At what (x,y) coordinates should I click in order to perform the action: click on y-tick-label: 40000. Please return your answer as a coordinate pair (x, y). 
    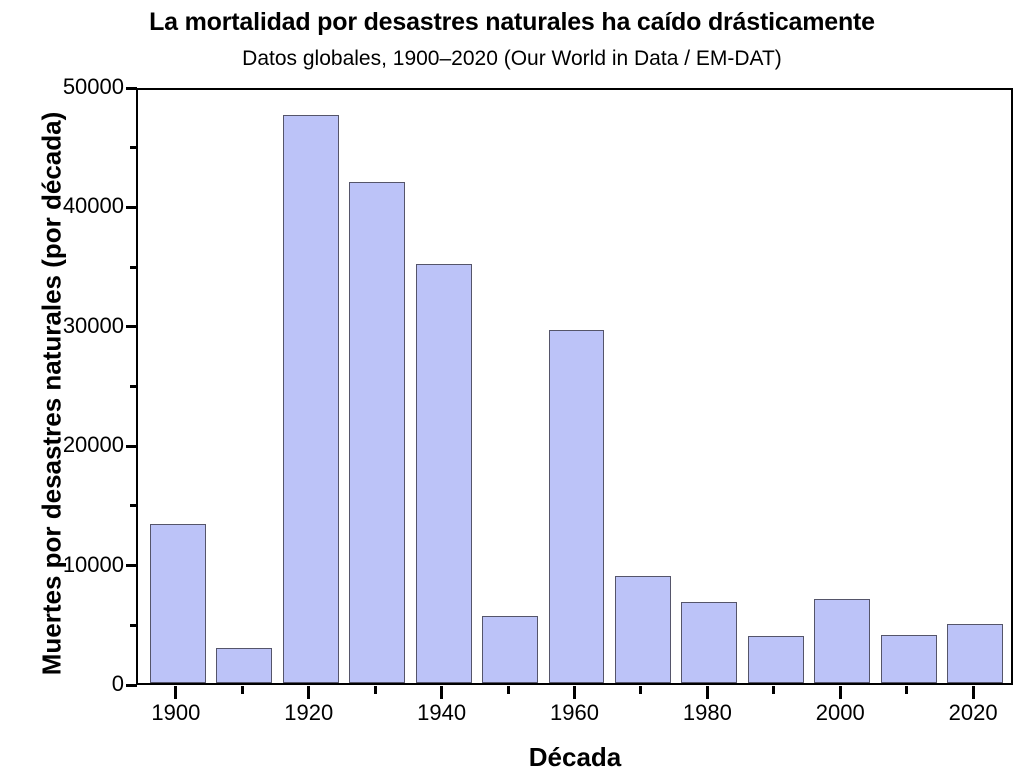
    Looking at the image, I should click on (93, 206).